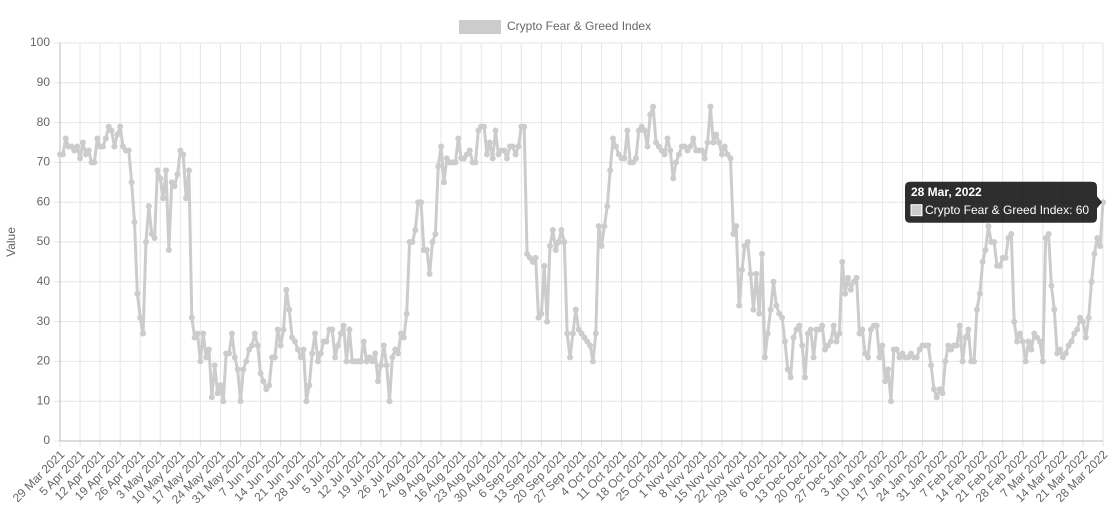 The width and height of the screenshot is (1119, 511). What do you see at coordinates (44, 400) in the screenshot?
I see `y-tick-label: 10` at bounding box center [44, 400].